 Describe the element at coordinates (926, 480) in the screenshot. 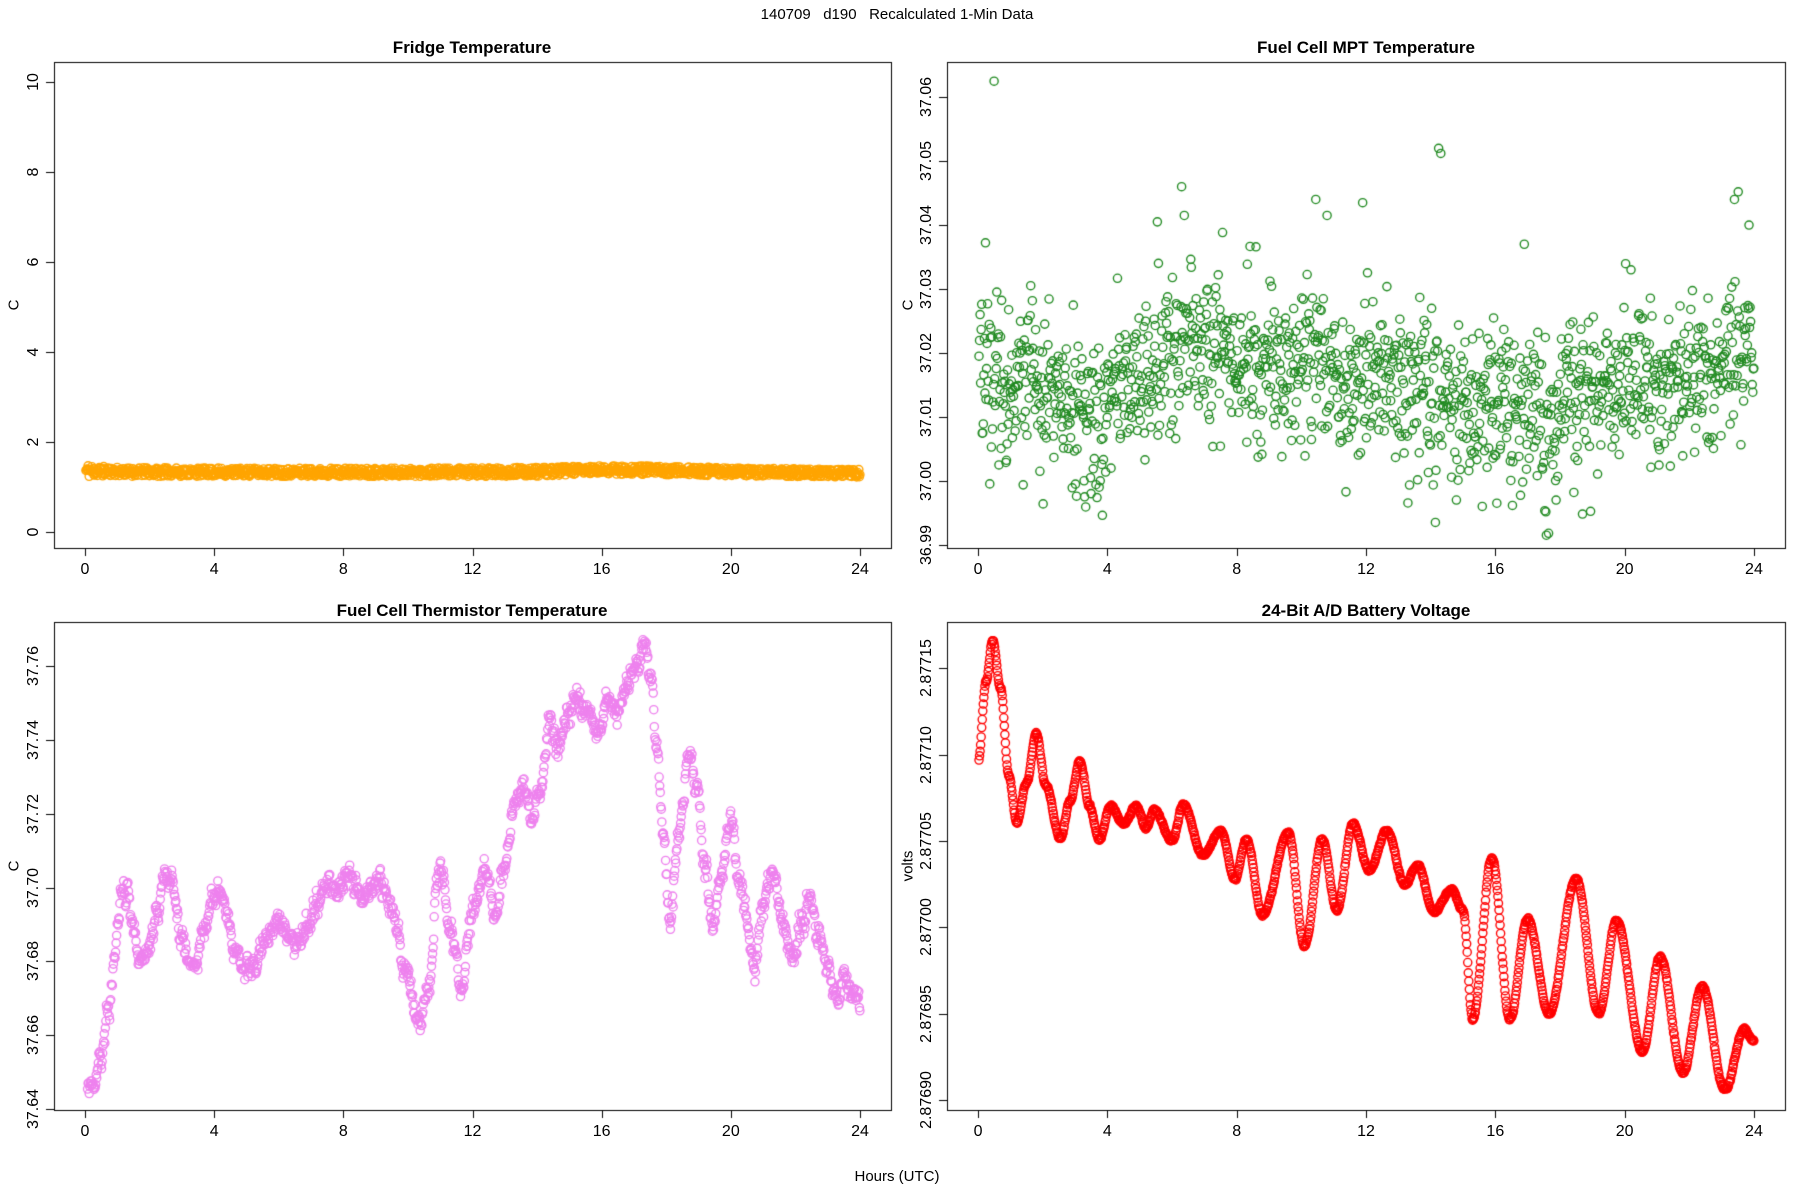

I see `y-tick-label: 37.00` at that location.